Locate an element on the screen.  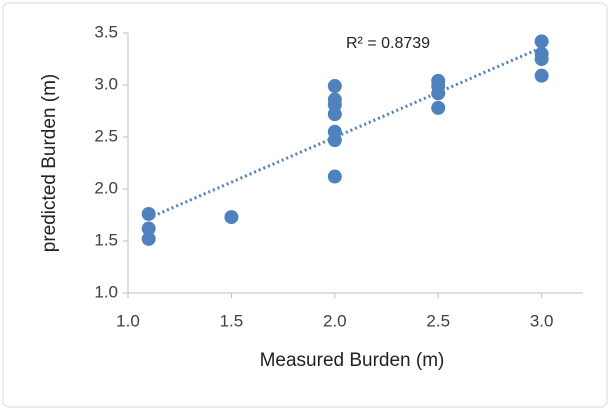
x-tick-label: 2.5 is located at coordinates (438, 320).